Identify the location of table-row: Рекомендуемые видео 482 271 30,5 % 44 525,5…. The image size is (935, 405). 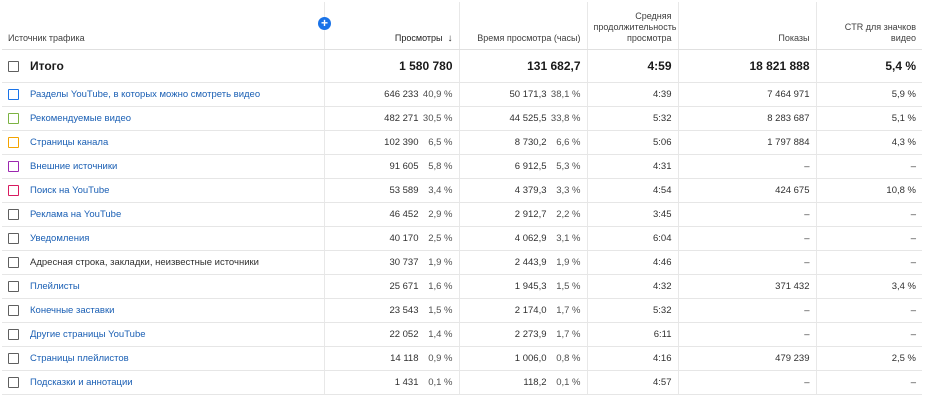
(462, 118).